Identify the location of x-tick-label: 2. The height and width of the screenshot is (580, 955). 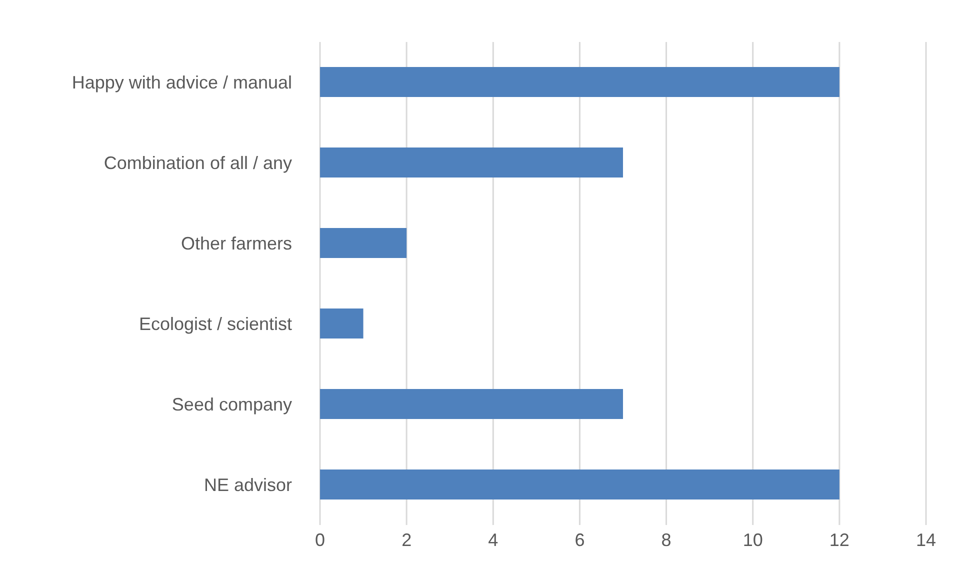
(407, 540).